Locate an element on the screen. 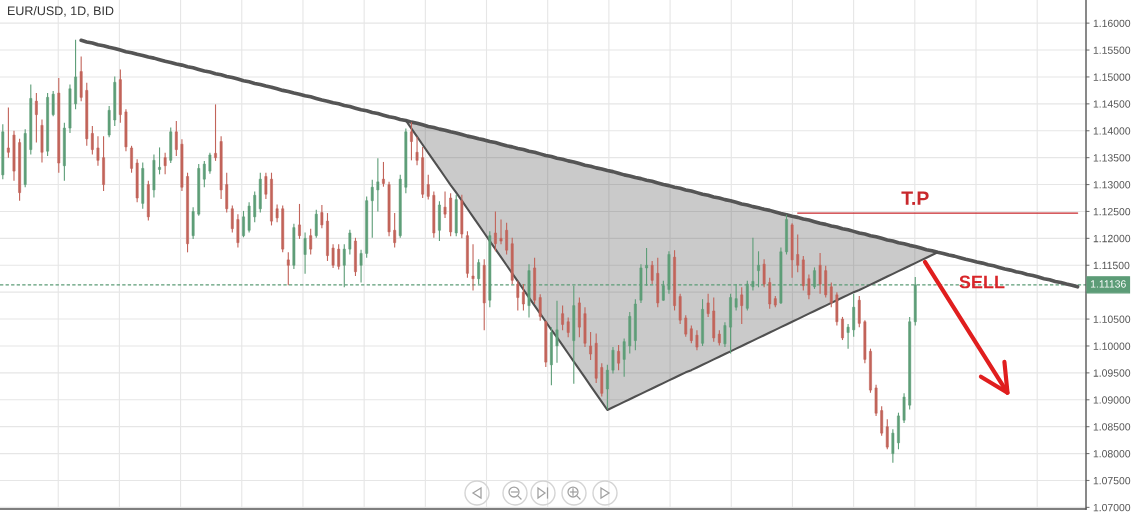 Image resolution: width=1133 pixels, height=515 pixels. y-tick-label: 1.09000 is located at coordinates (1112, 400).